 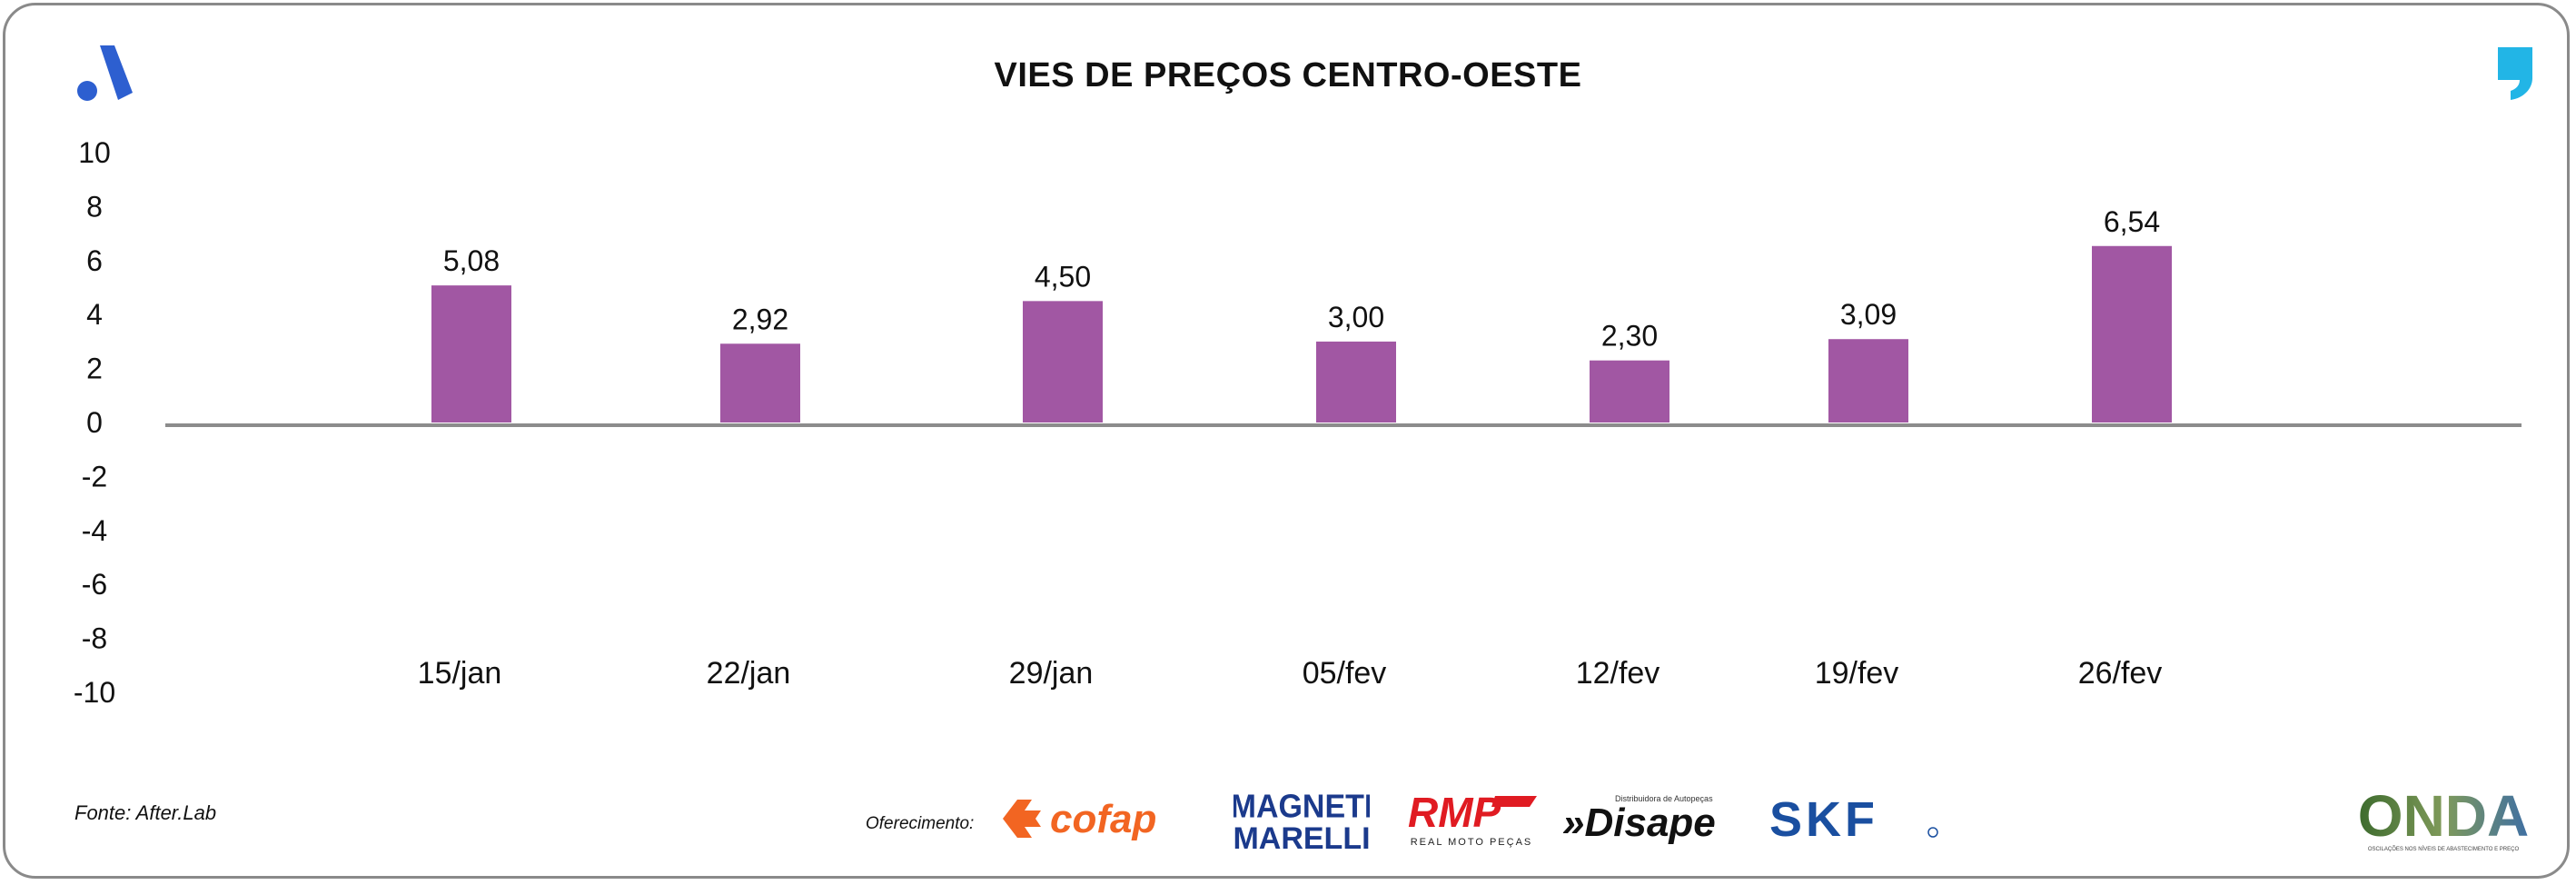 I want to click on y-tick-label: 10, so click(x=94, y=152).